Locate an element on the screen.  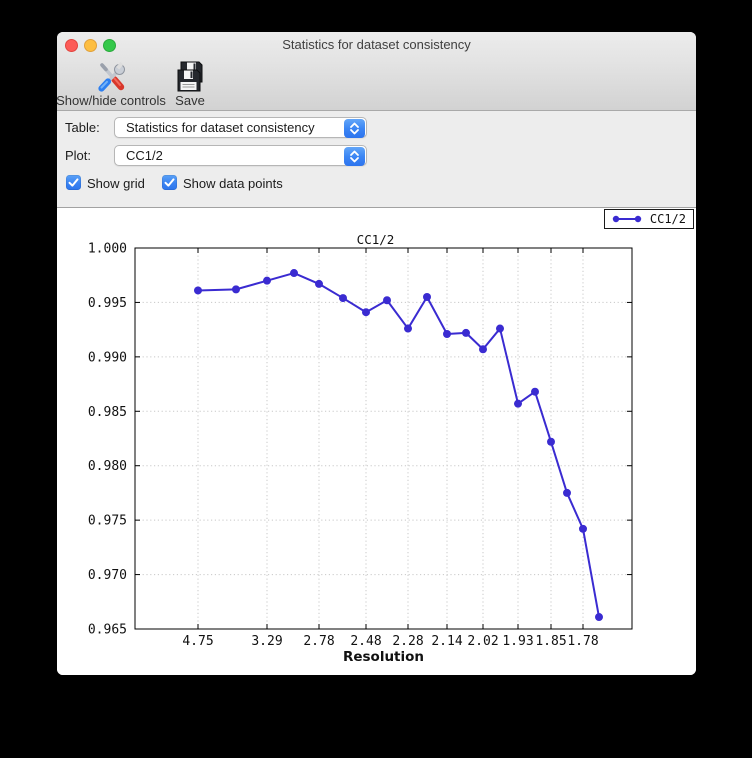
table-label: Table: is located at coordinates (82, 127).